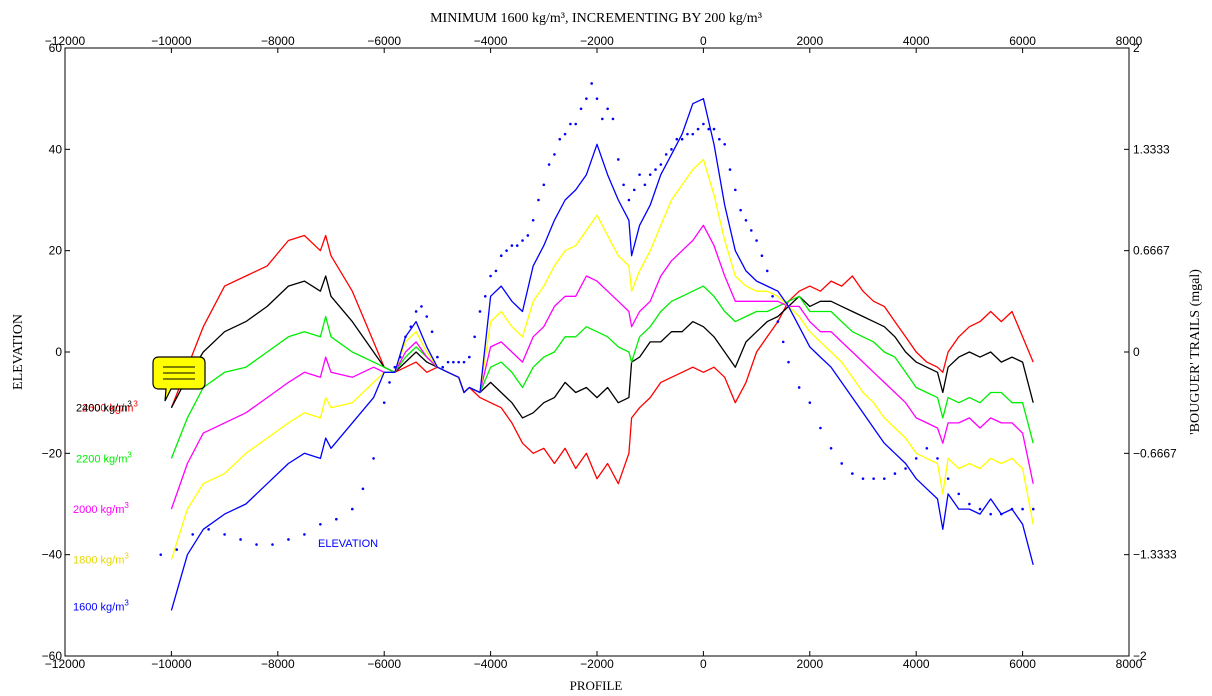 This screenshot has height=696, width=1212. Describe the element at coordinates (52, 656) in the screenshot. I see `y-tick-label: −60` at that location.